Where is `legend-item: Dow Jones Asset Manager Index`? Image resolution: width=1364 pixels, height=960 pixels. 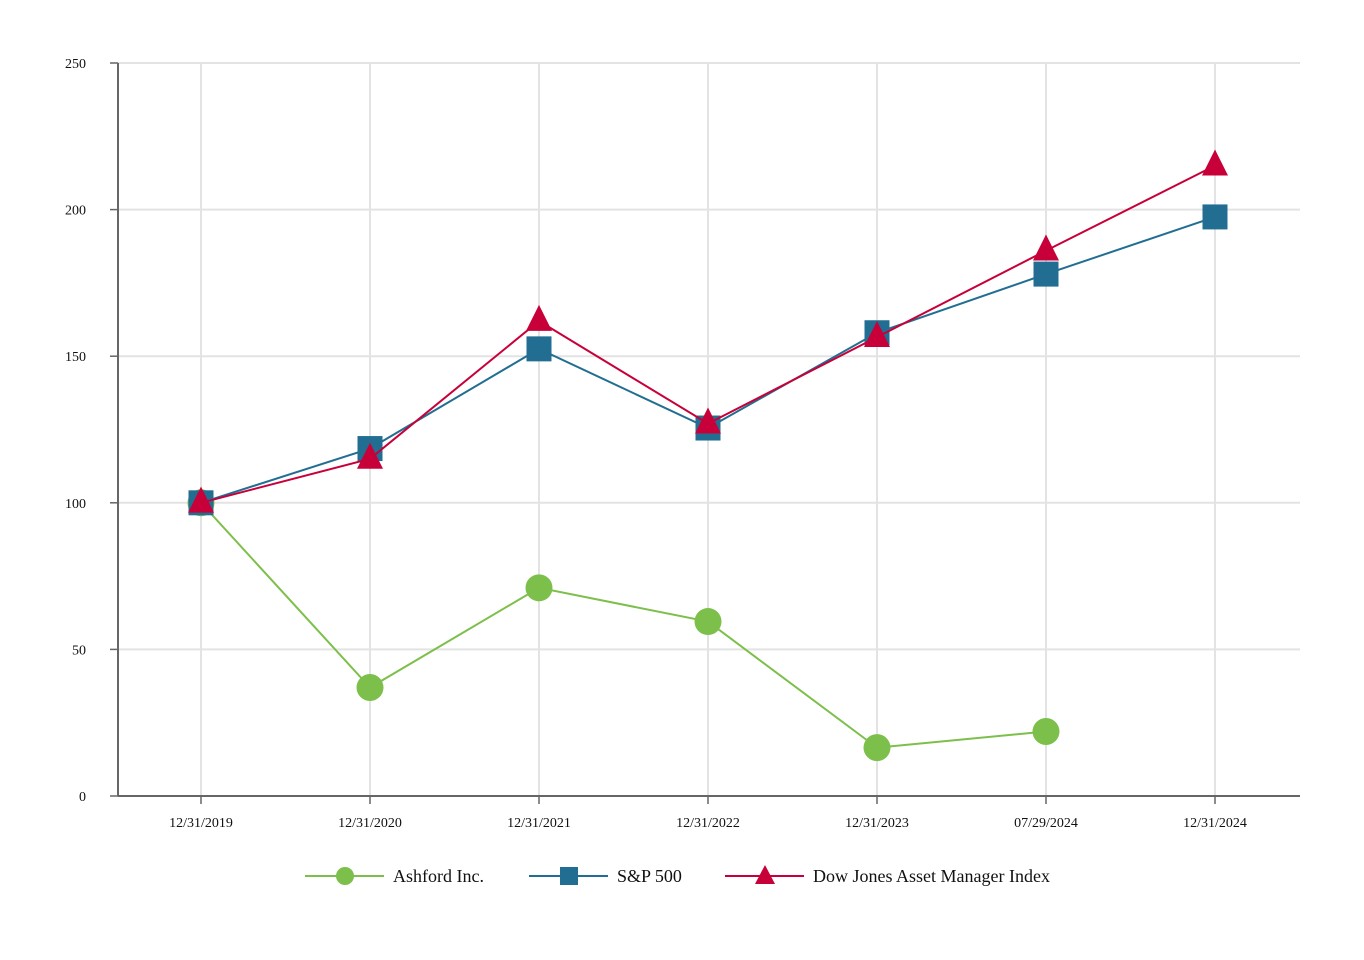
legend-item: Dow Jones Asset Manager Index is located at coordinates (887, 875).